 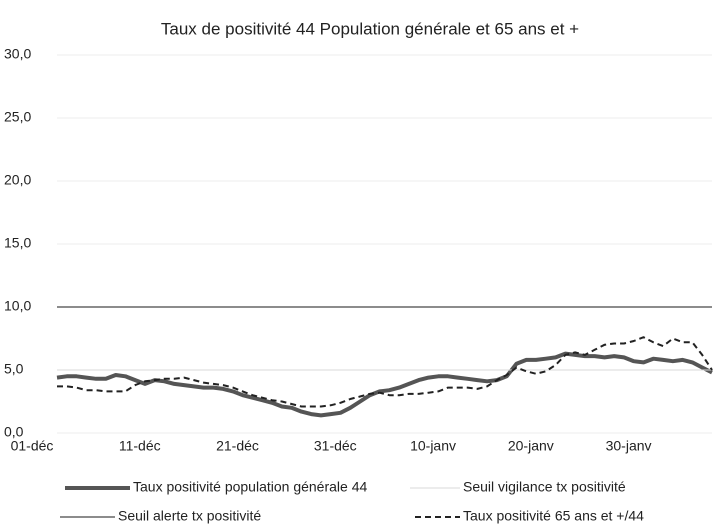 What do you see at coordinates (140, 446) in the screenshot?
I see `x-tick-label: 11-déc` at bounding box center [140, 446].